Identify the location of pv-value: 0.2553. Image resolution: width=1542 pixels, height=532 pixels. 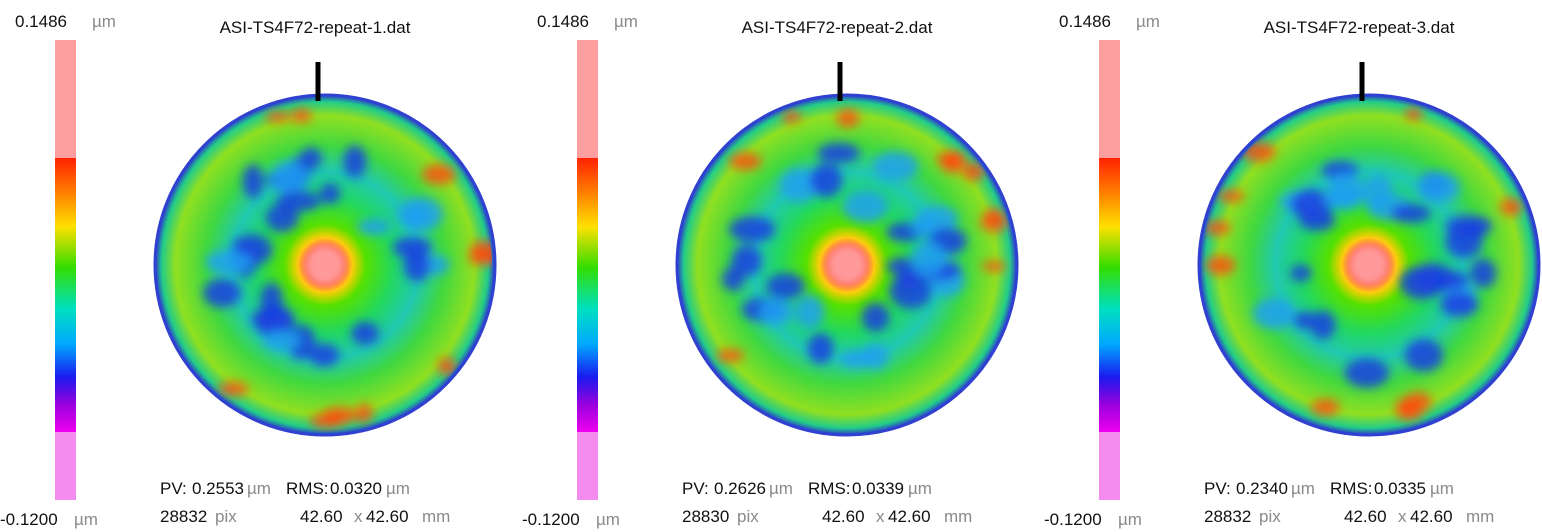
(218, 488).